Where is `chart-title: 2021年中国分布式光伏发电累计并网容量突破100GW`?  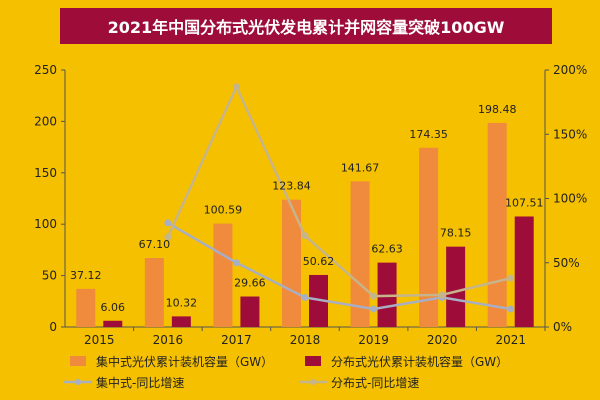 chart-title: 2021年中国分布式光伏发电累计并网容量突破100GW is located at coordinates (306, 27).